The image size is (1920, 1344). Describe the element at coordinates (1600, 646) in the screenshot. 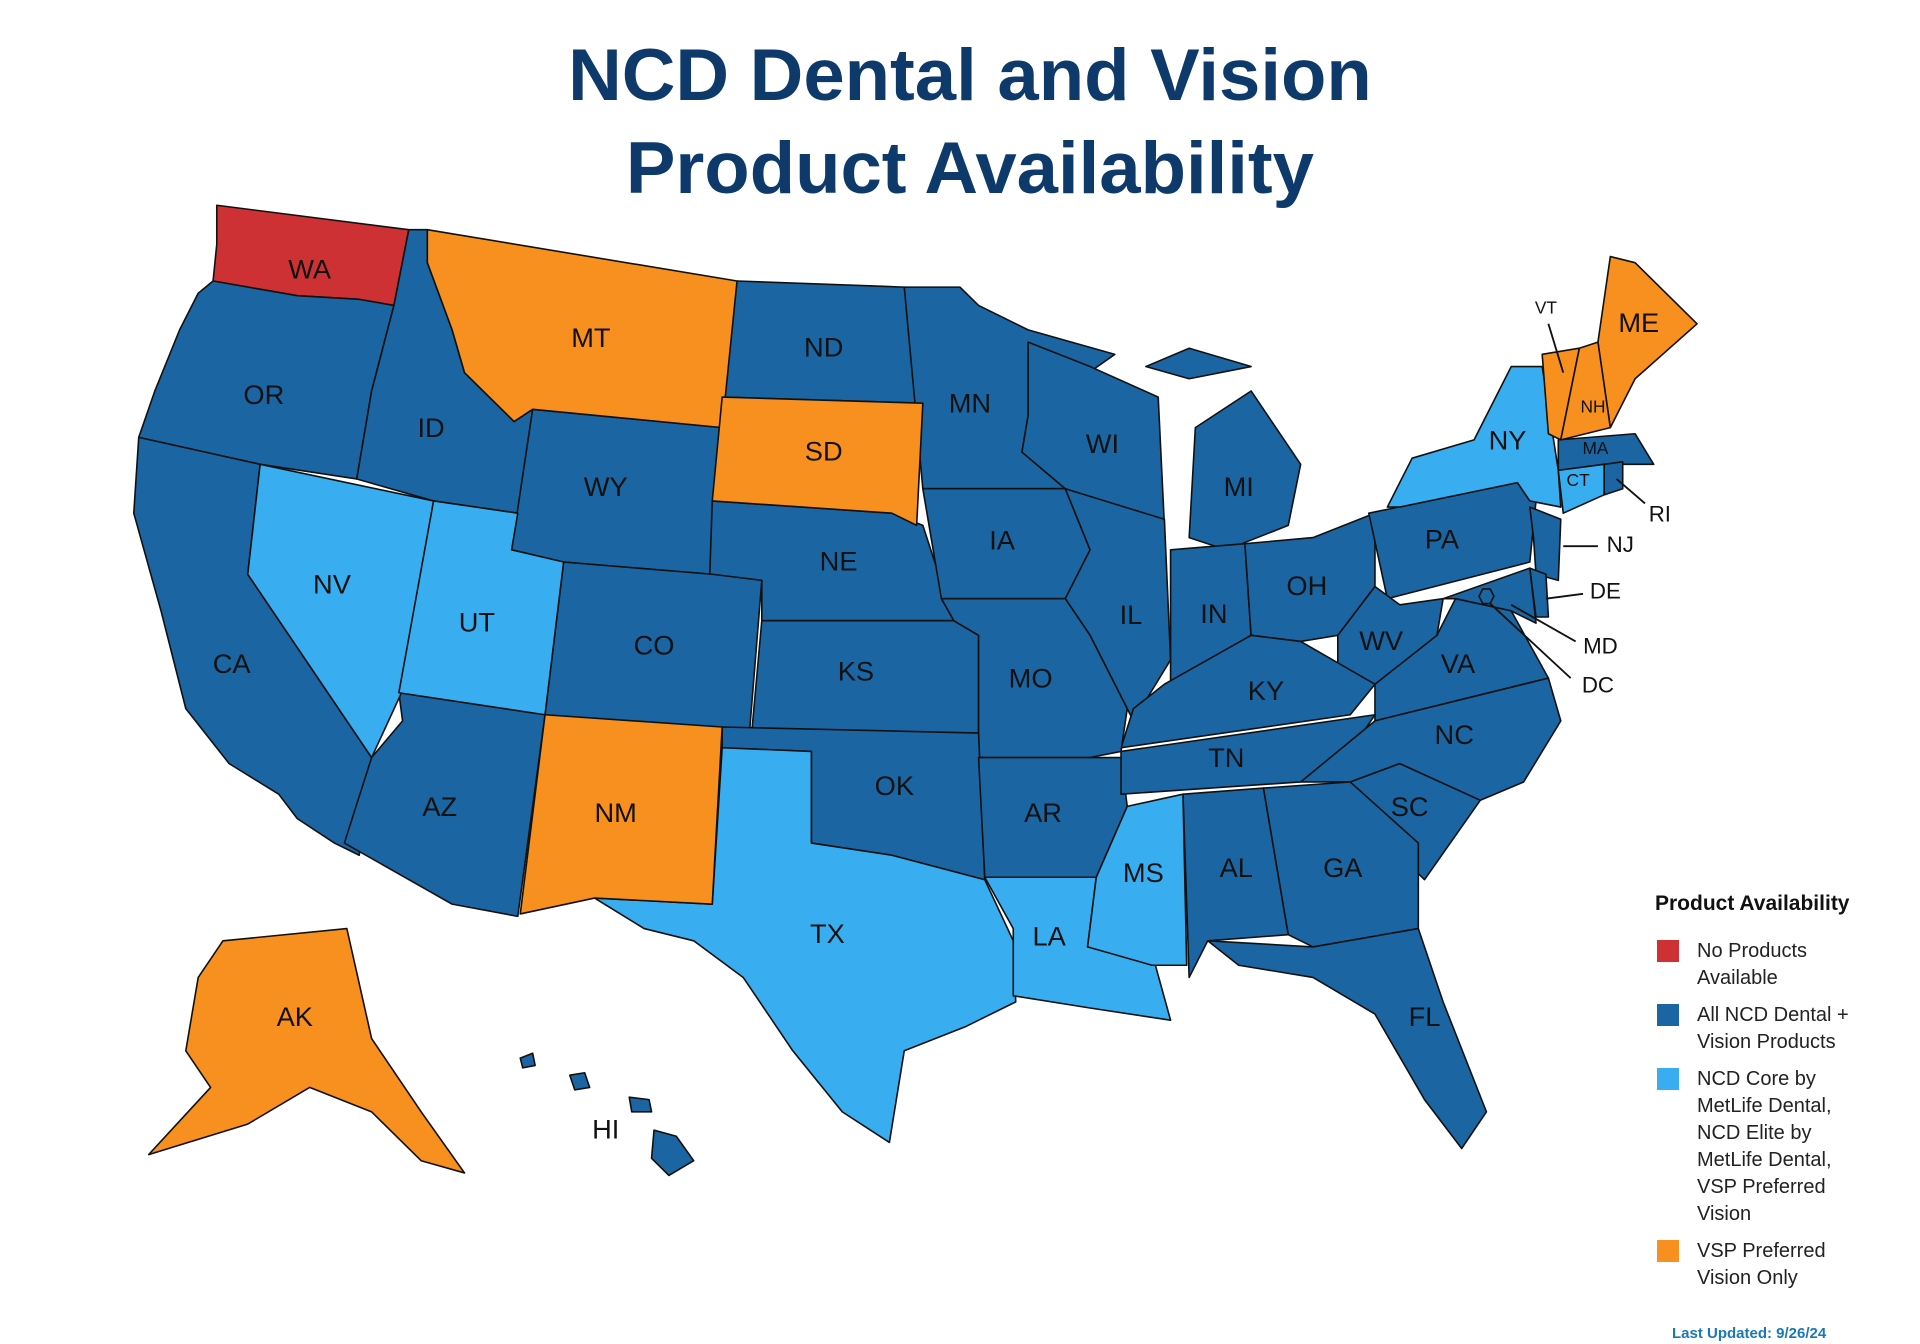

I see `state-label: MD` at that location.